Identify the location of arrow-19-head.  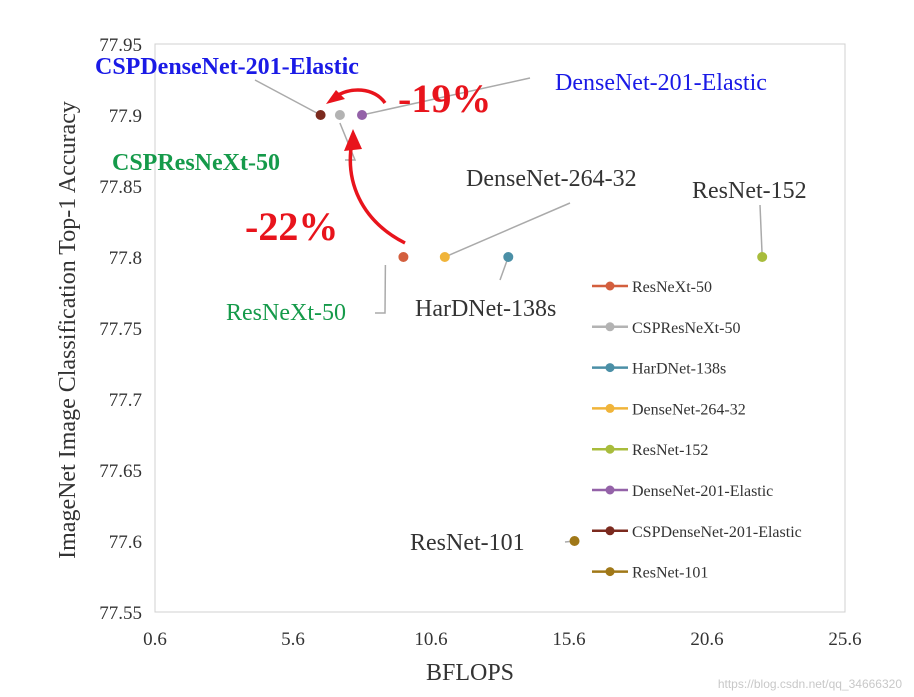
(335, 97).